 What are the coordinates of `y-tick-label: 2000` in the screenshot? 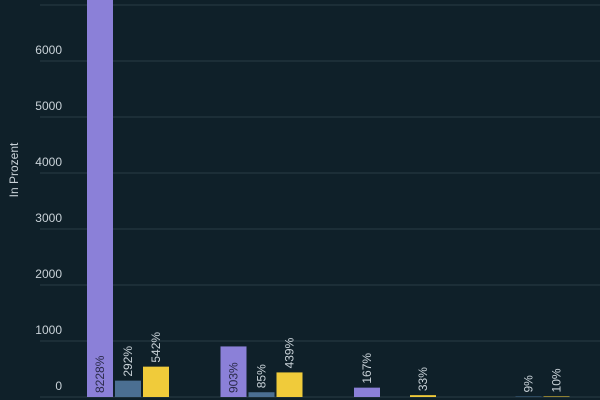 It's located at (48, 274).